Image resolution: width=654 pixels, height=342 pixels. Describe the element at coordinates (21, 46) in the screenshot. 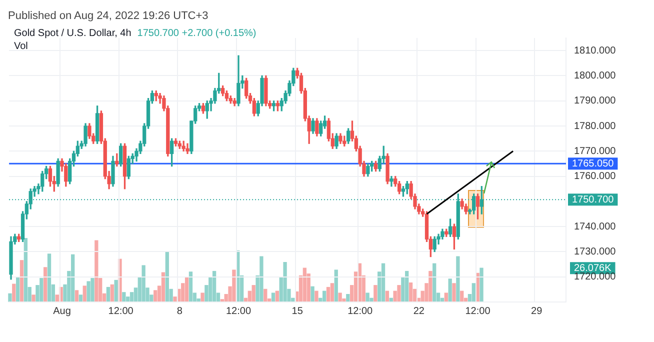

I see `chart-title: Vol` at that location.